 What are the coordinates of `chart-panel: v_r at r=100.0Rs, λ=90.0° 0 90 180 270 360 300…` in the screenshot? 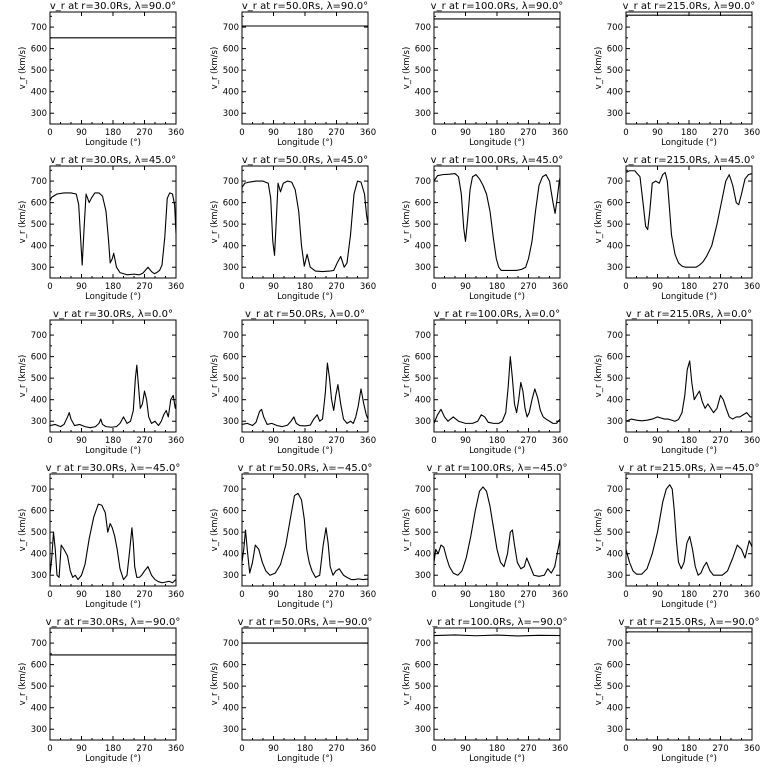 It's located at (485, 74).